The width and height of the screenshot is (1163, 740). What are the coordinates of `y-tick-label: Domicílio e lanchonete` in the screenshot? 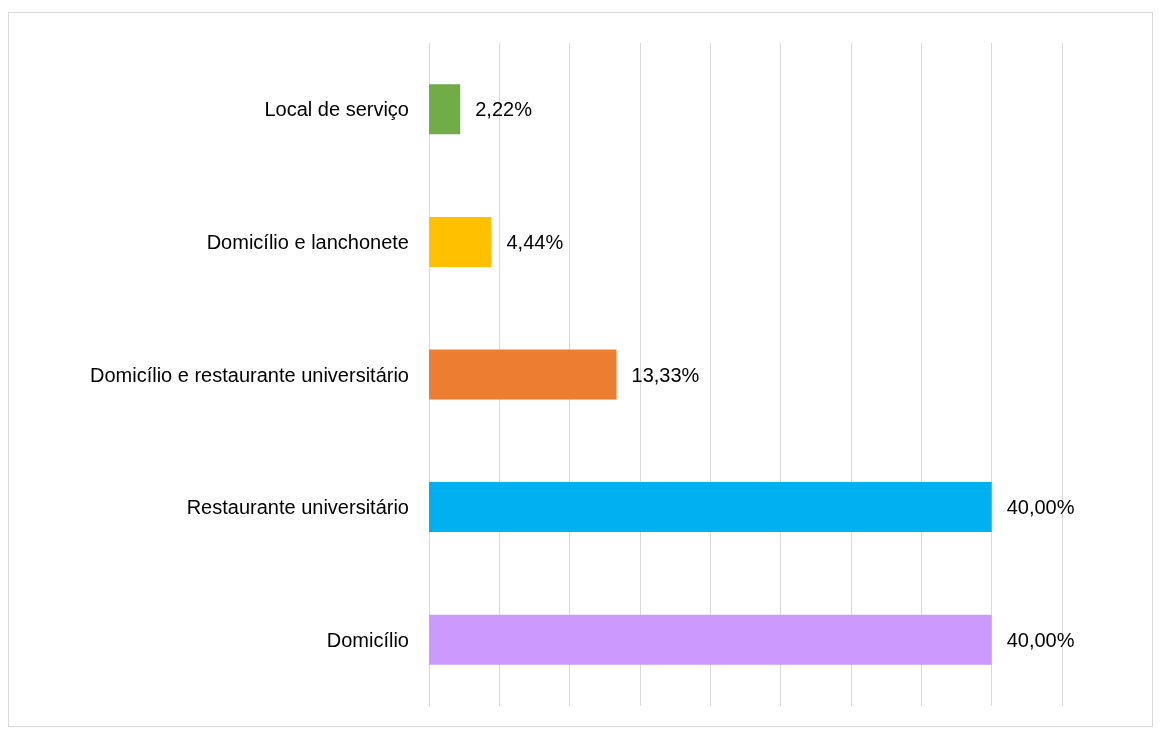 It's located at (307, 241).